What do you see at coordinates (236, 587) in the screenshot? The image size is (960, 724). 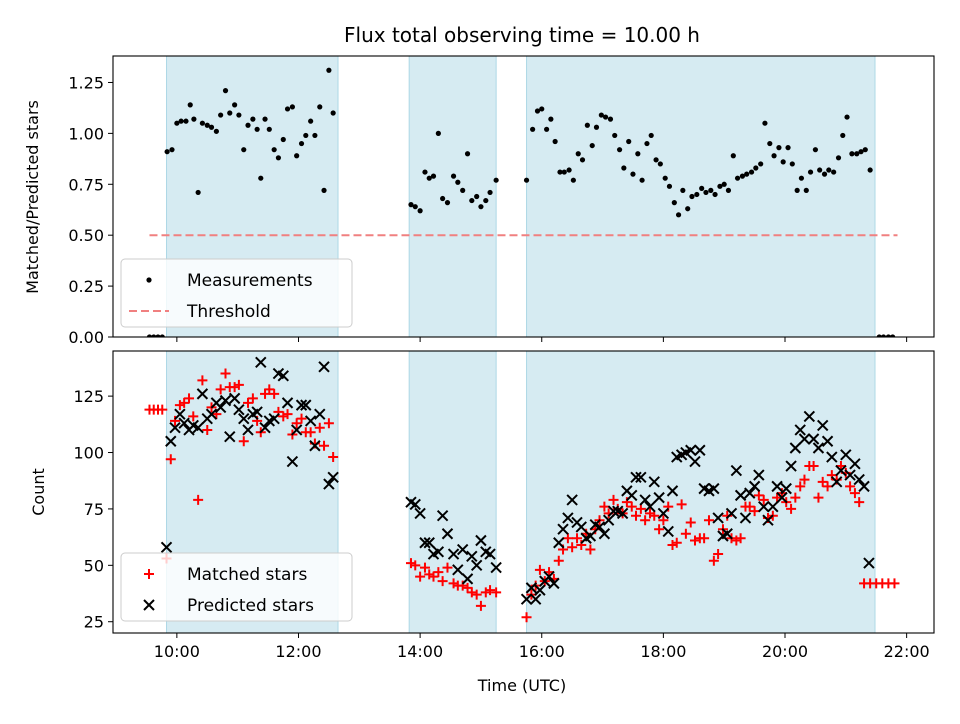 I see `bottom-legend: Matched stars Predicted stars` at bounding box center [236, 587].